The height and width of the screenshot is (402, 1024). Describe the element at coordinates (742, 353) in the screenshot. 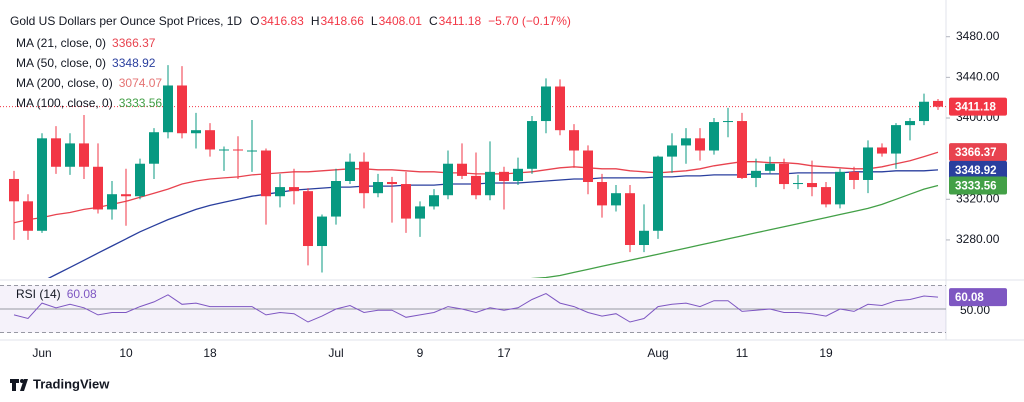

I see `x-tick-label: 11` at that location.